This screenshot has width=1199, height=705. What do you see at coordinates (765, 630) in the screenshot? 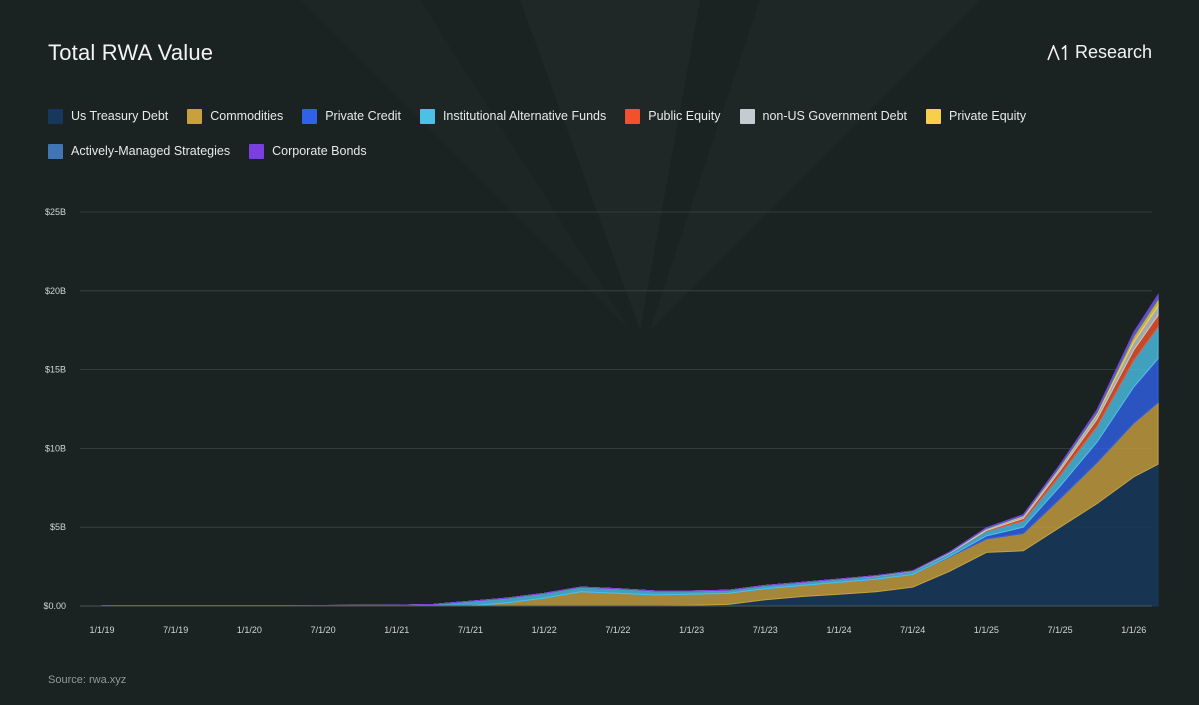
I see `x-tick-label: 7/1/23` at bounding box center [765, 630].